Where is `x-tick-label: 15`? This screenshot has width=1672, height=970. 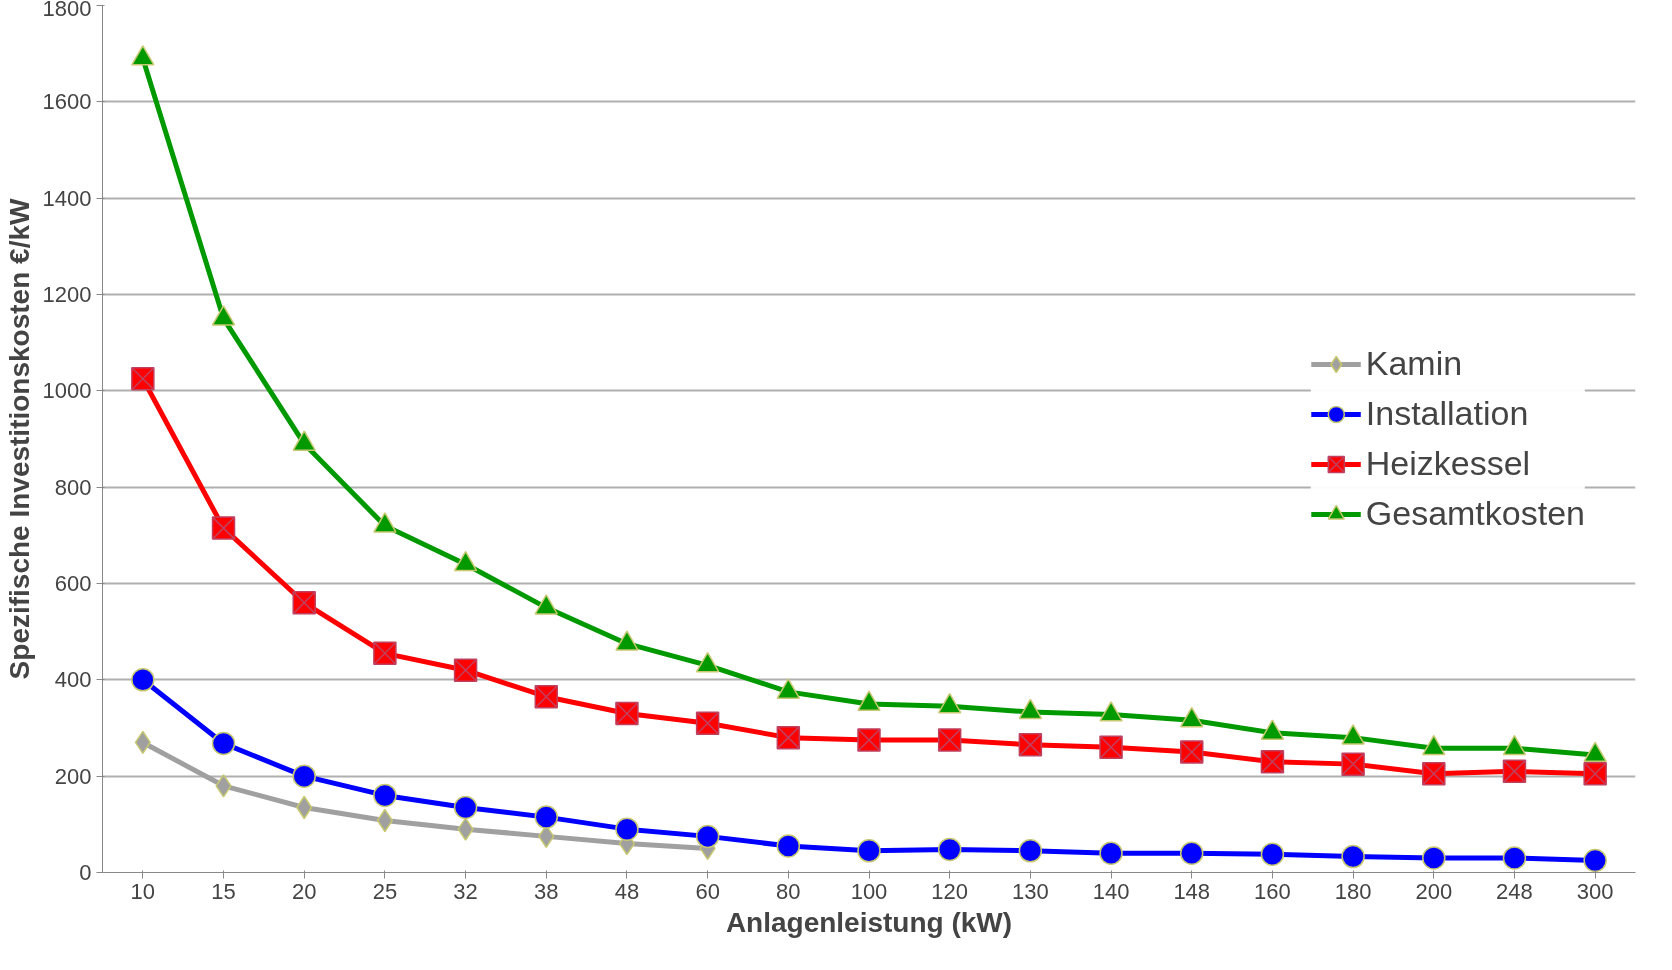
x-tick-label: 15 is located at coordinates (223, 891).